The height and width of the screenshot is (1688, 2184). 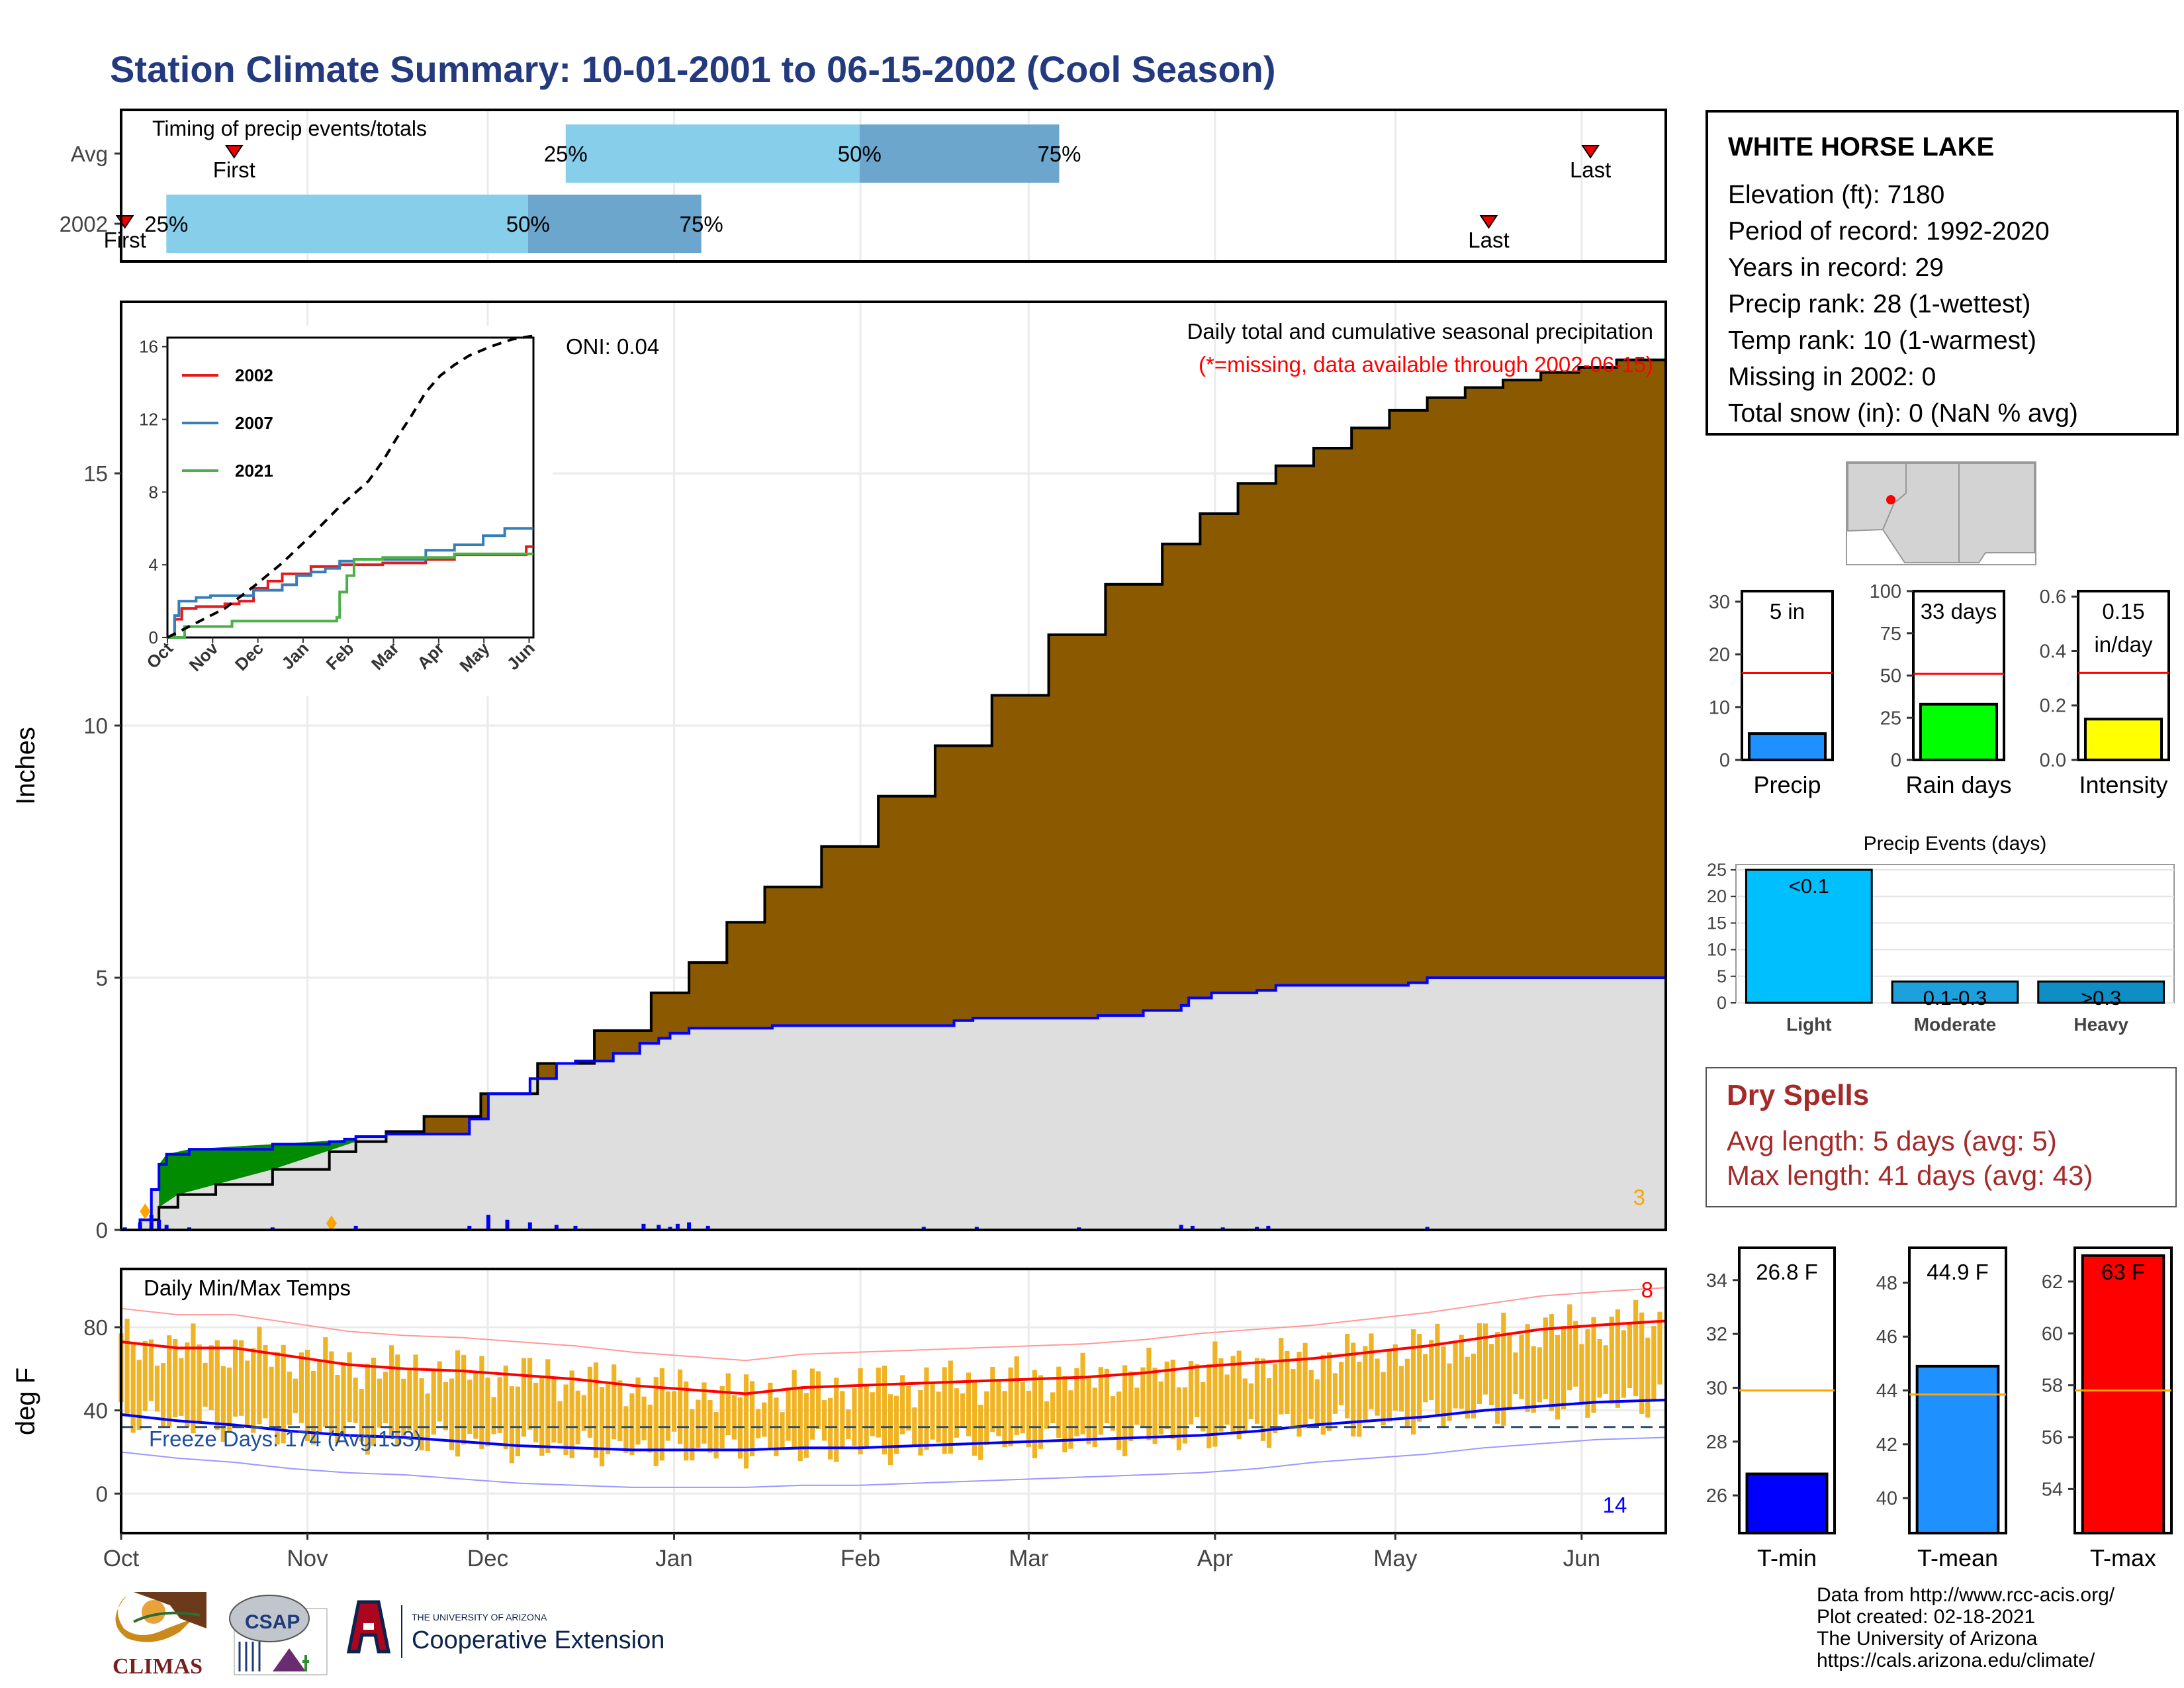 I want to click on dry-spells-title: Dry Spells, so click(x=1798, y=1095).